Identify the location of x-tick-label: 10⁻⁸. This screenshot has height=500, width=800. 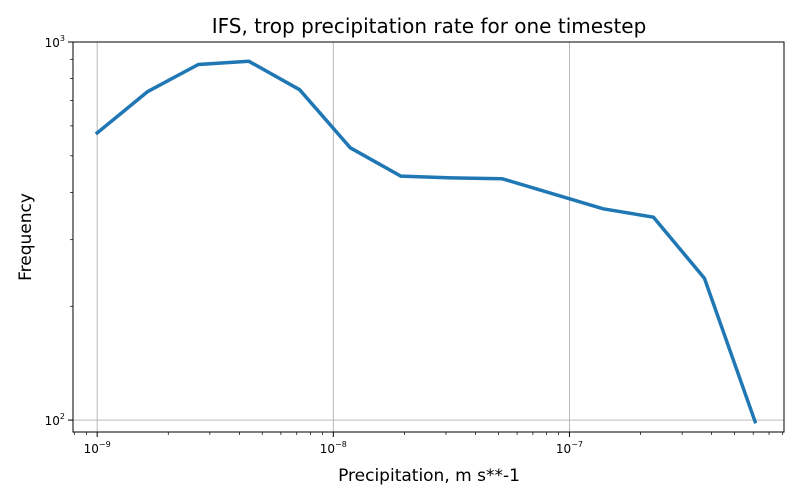
(333, 448).